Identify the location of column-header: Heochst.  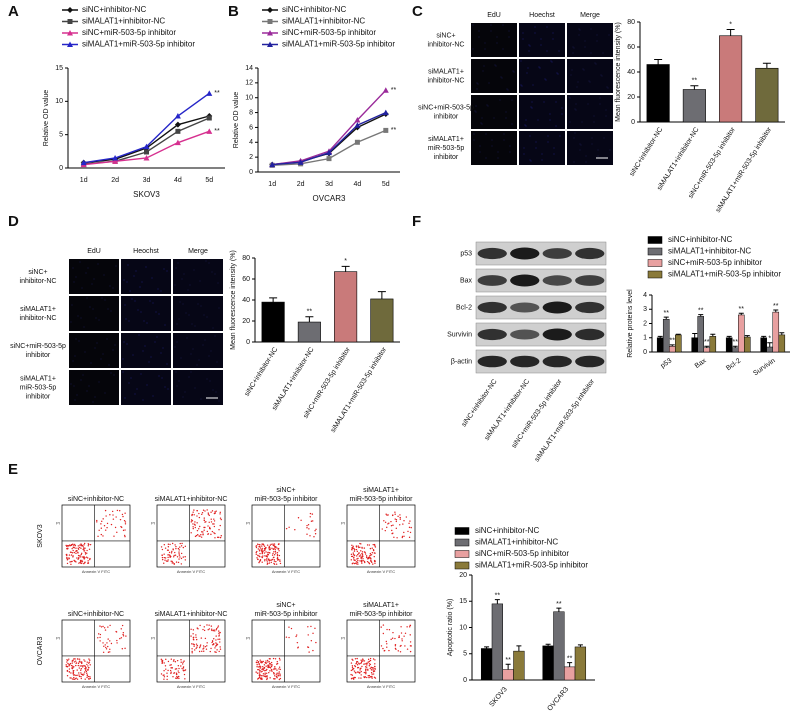
(146, 251).